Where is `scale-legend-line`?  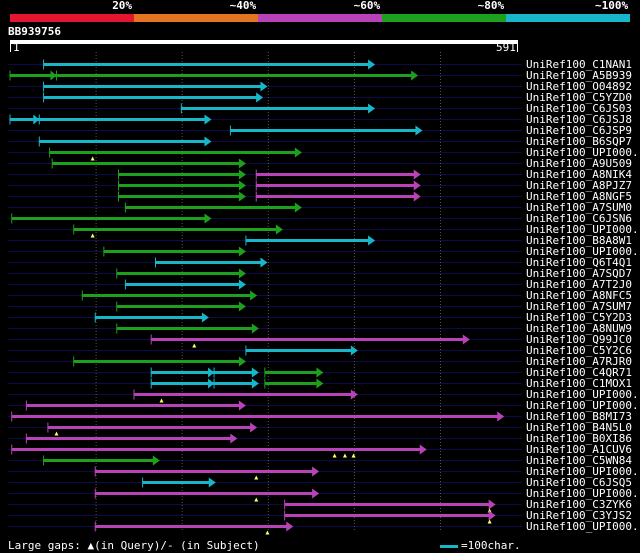 scale-legend-line is located at coordinates (449, 546).